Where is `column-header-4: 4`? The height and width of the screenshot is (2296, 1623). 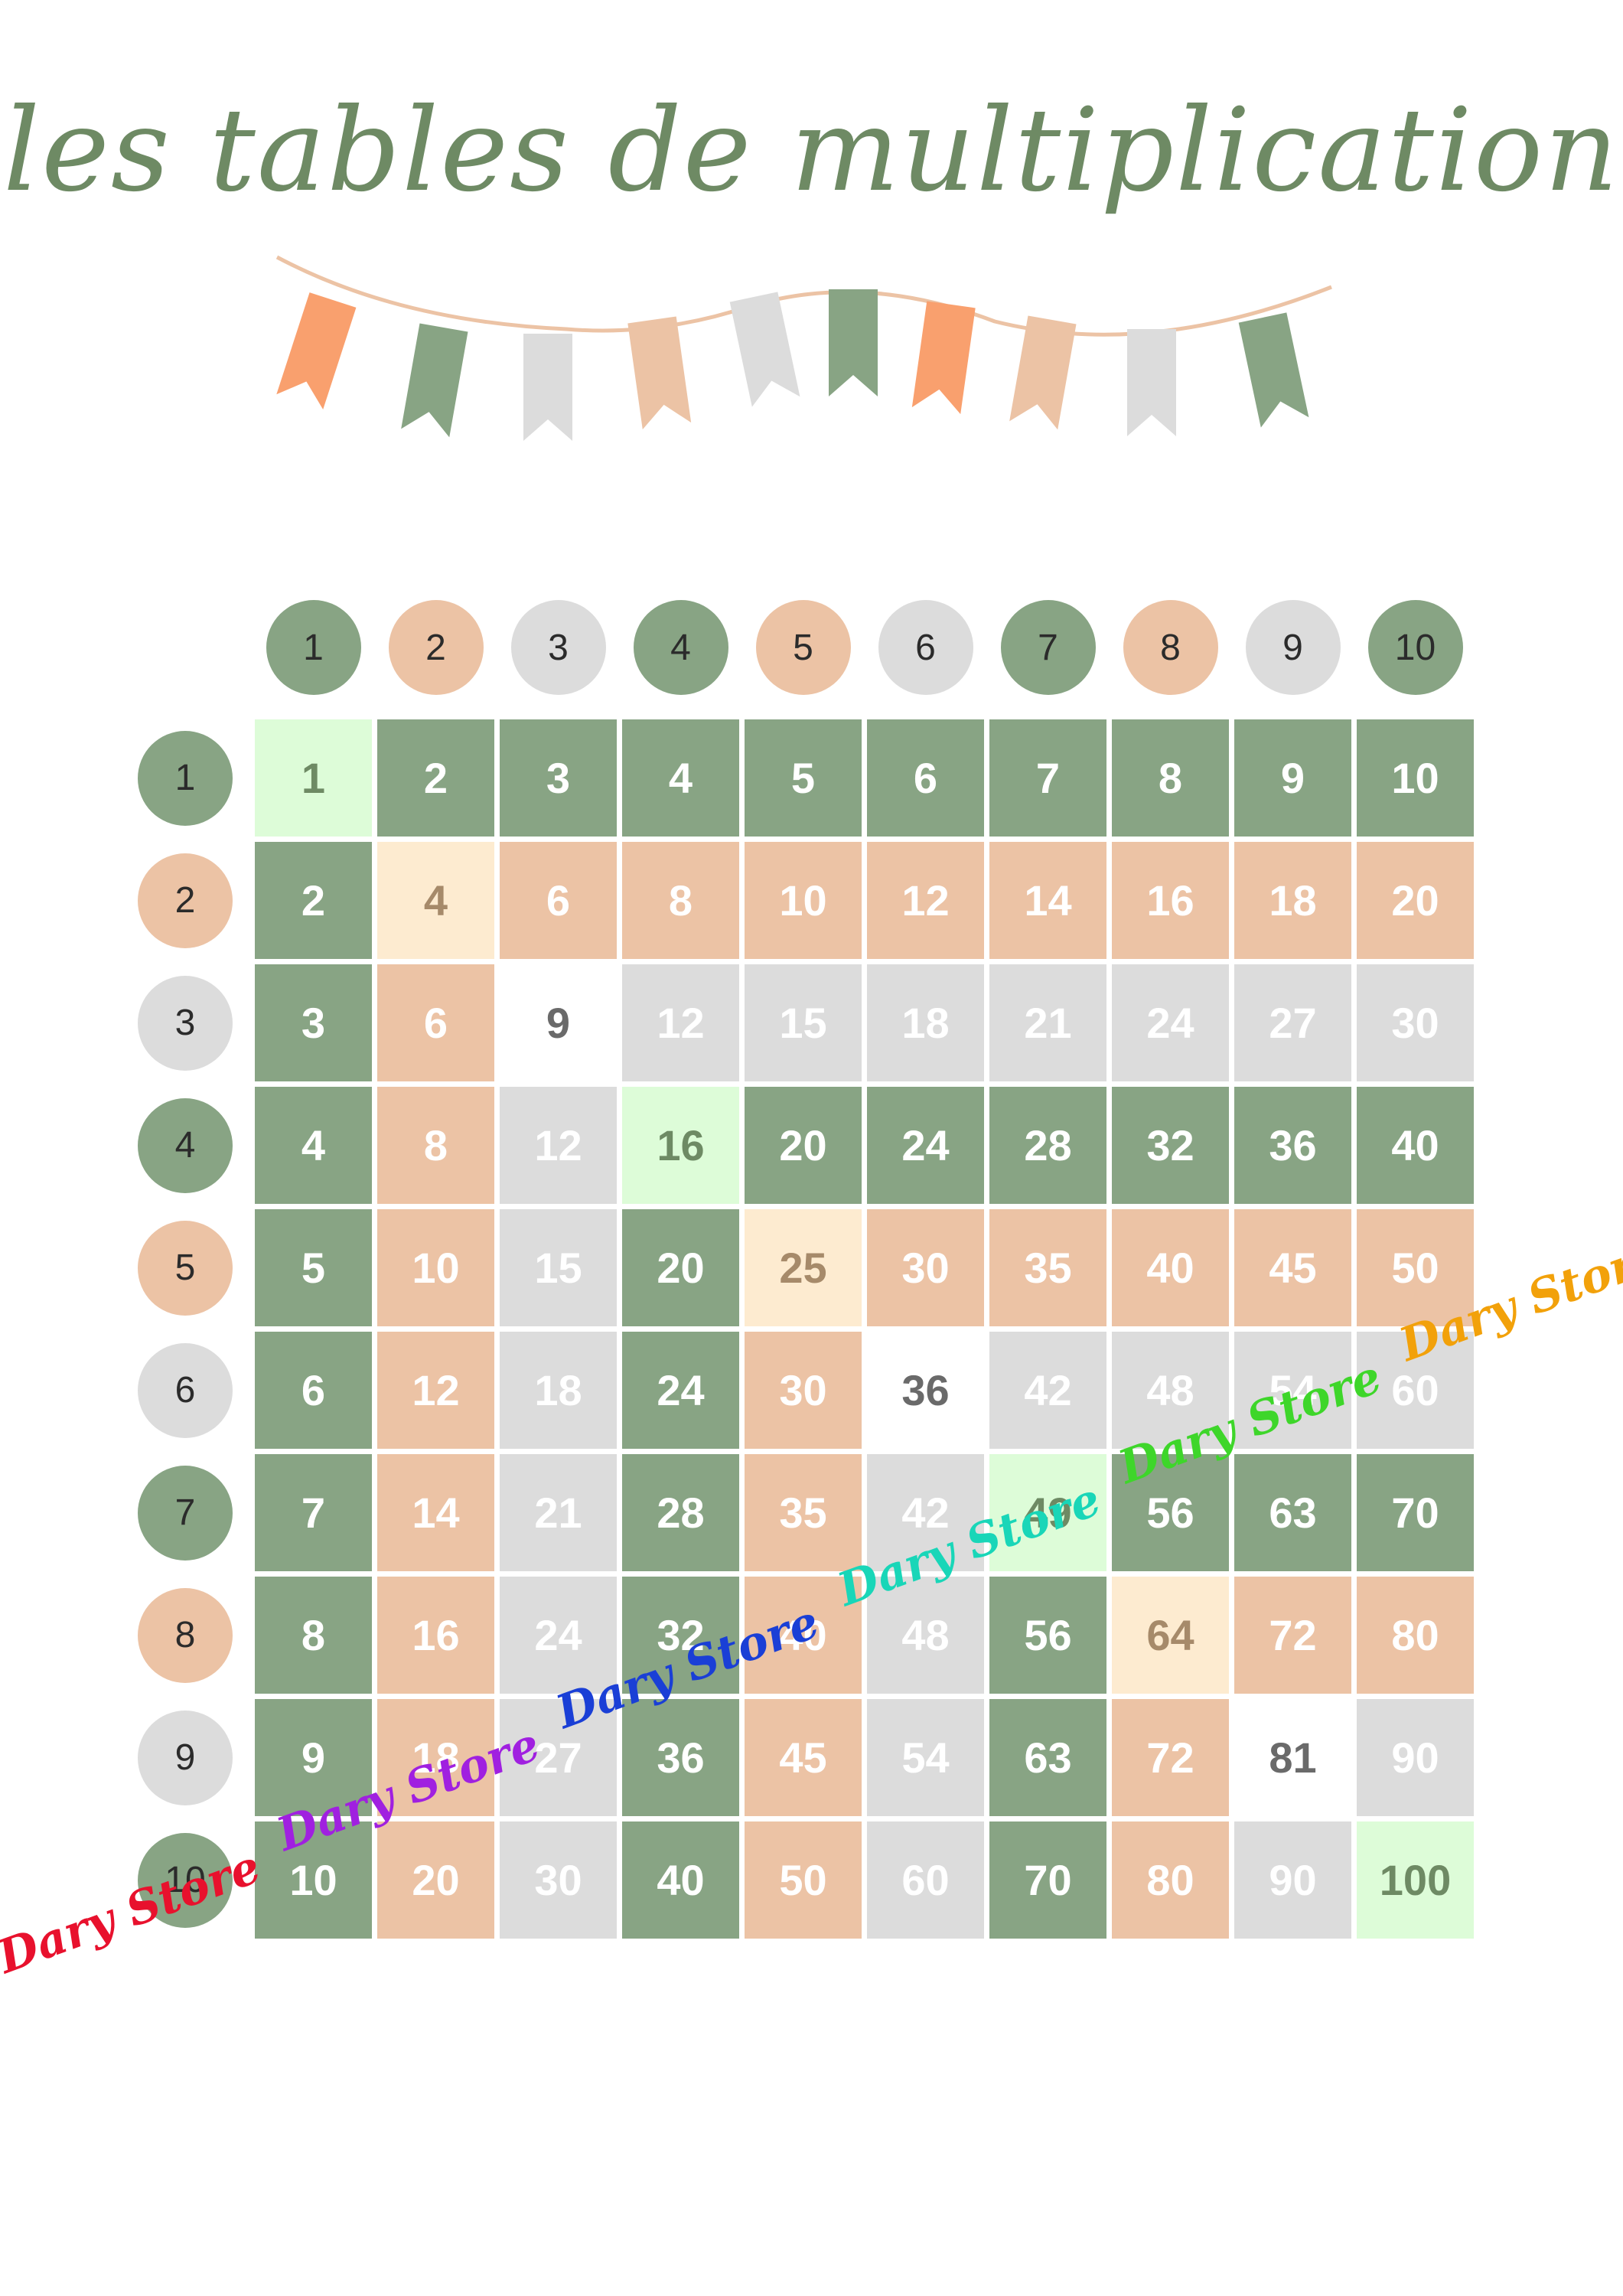 column-header-4: 4 is located at coordinates (680, 647).